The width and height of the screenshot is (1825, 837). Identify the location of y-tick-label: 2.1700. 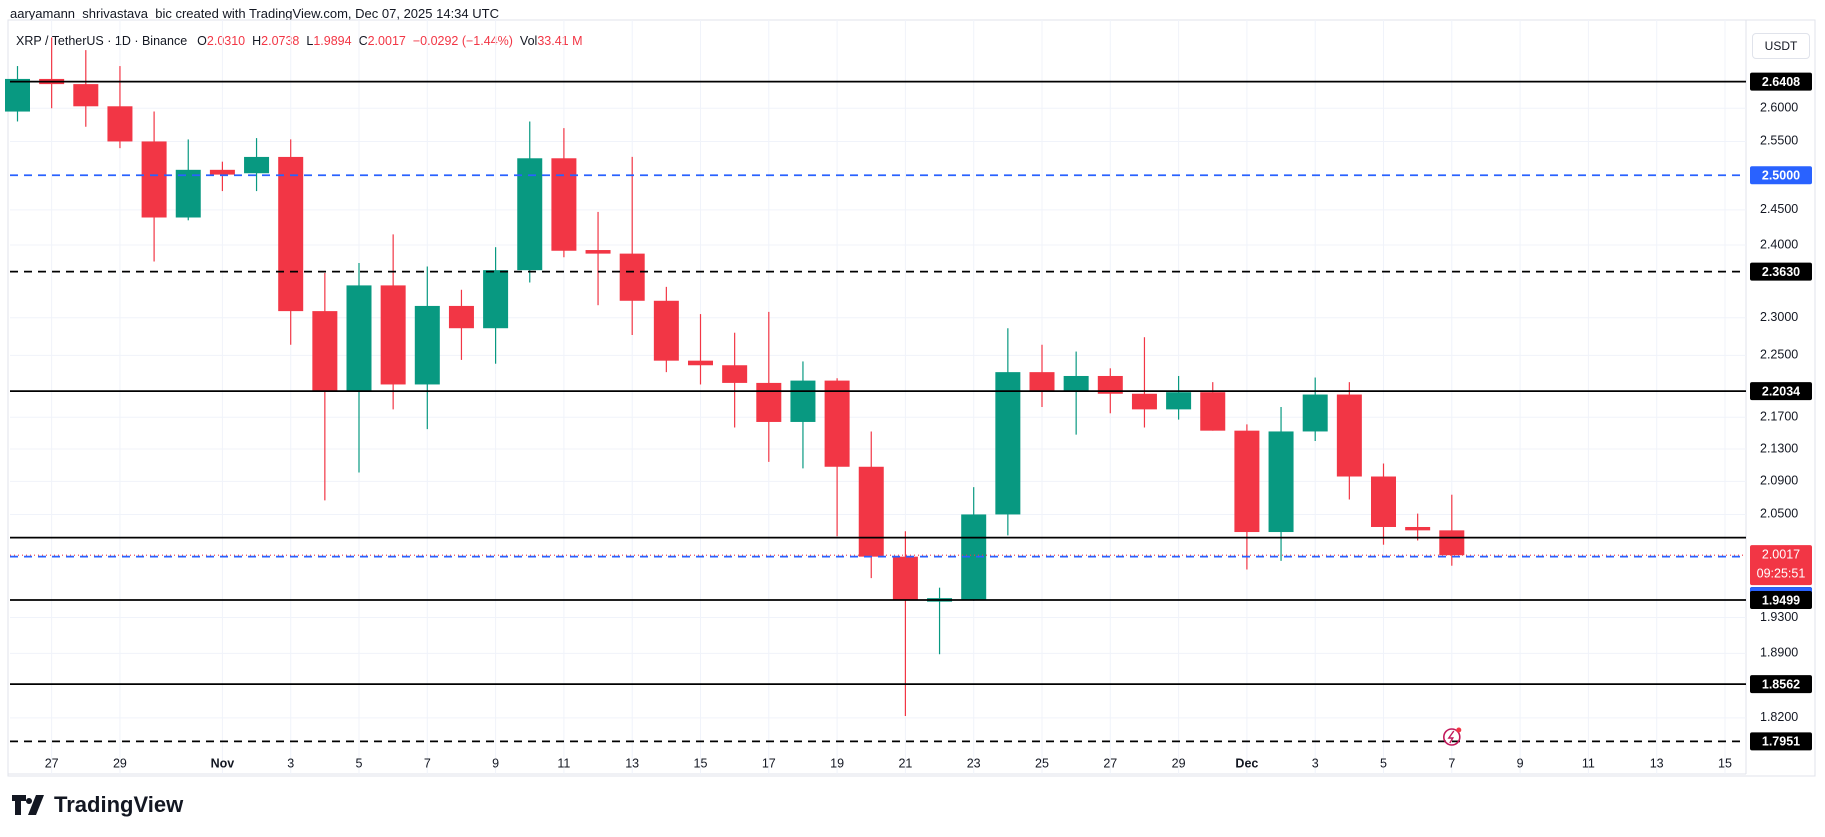
(1779, 417).